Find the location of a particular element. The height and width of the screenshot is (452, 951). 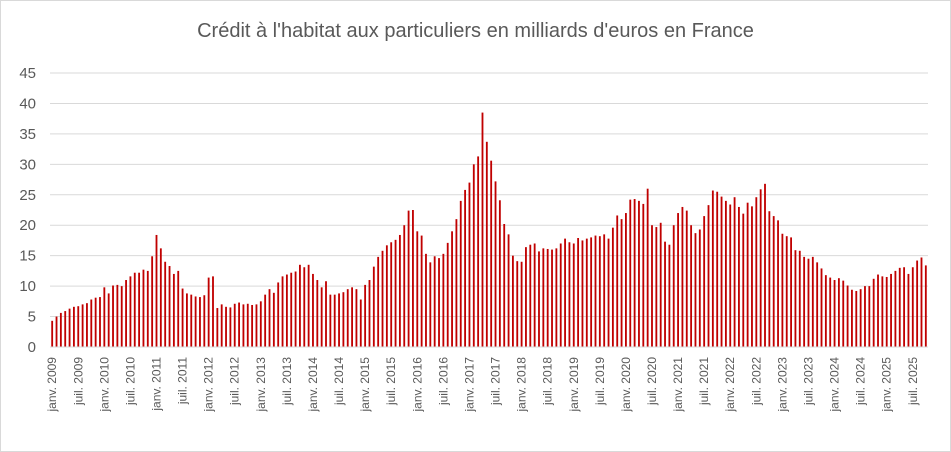

y-tick-label: 10 is located at coordinates (27, 286).